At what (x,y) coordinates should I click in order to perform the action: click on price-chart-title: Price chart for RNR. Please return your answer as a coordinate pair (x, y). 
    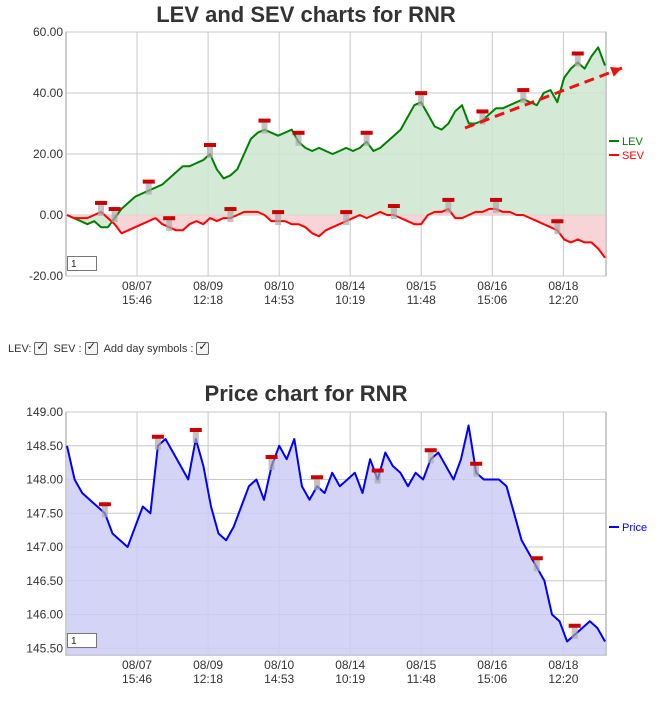
    Looking at the image, I should click on (306, 393).